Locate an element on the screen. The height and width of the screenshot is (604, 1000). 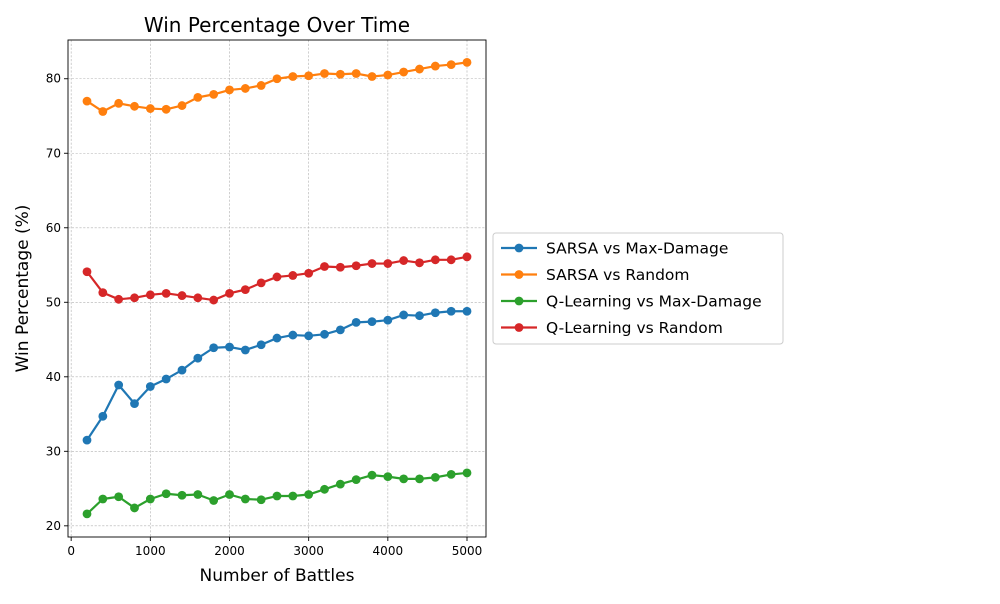
x-tick-label: 4000 is located at coordinates (388, 551).